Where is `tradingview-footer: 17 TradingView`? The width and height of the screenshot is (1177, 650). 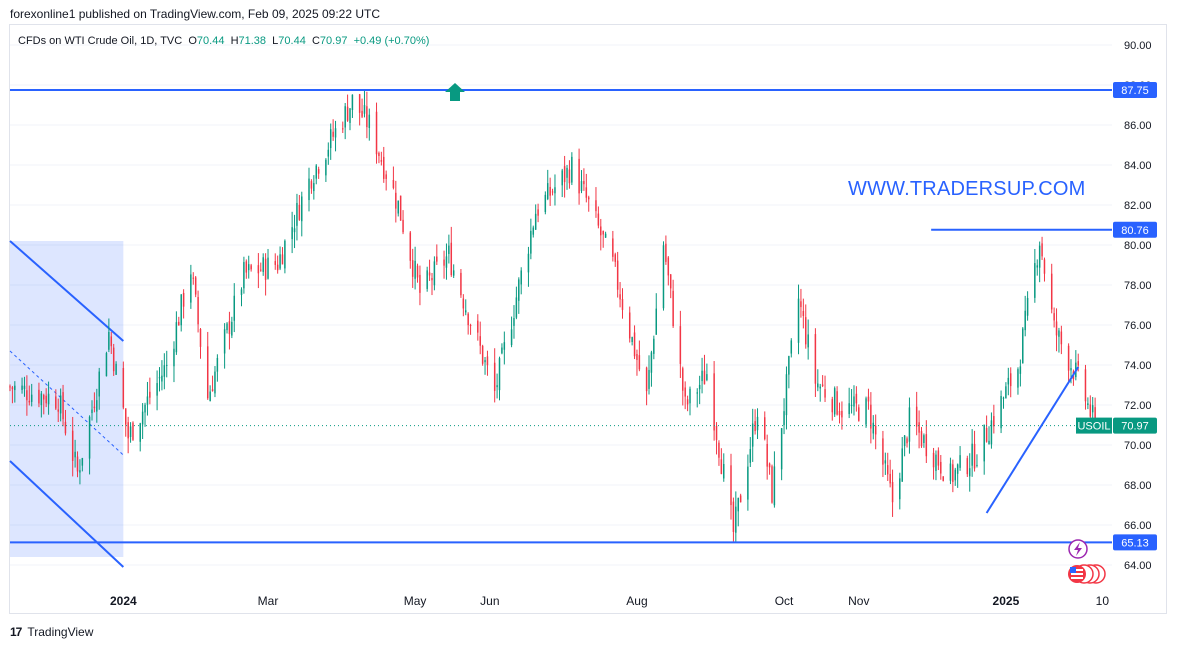 tradingview-footer: 17 TradingView is located at coordinates (51, 632).